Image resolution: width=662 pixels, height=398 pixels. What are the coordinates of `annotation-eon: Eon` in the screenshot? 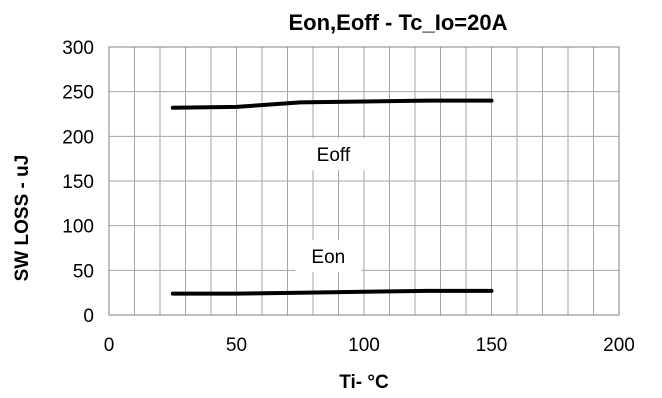 It's located at (328, 257).